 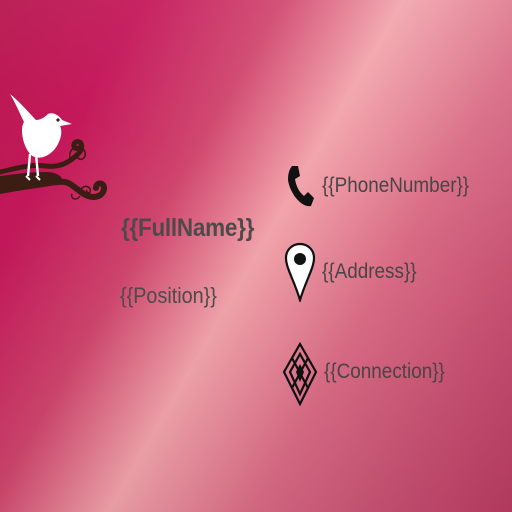 I want to click on phone-icon, so click(x=301, y=186).